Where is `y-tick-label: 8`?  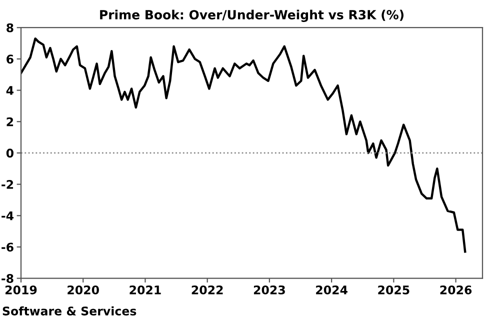
y-tick-label: 8 is located at coordinates (10, 27).